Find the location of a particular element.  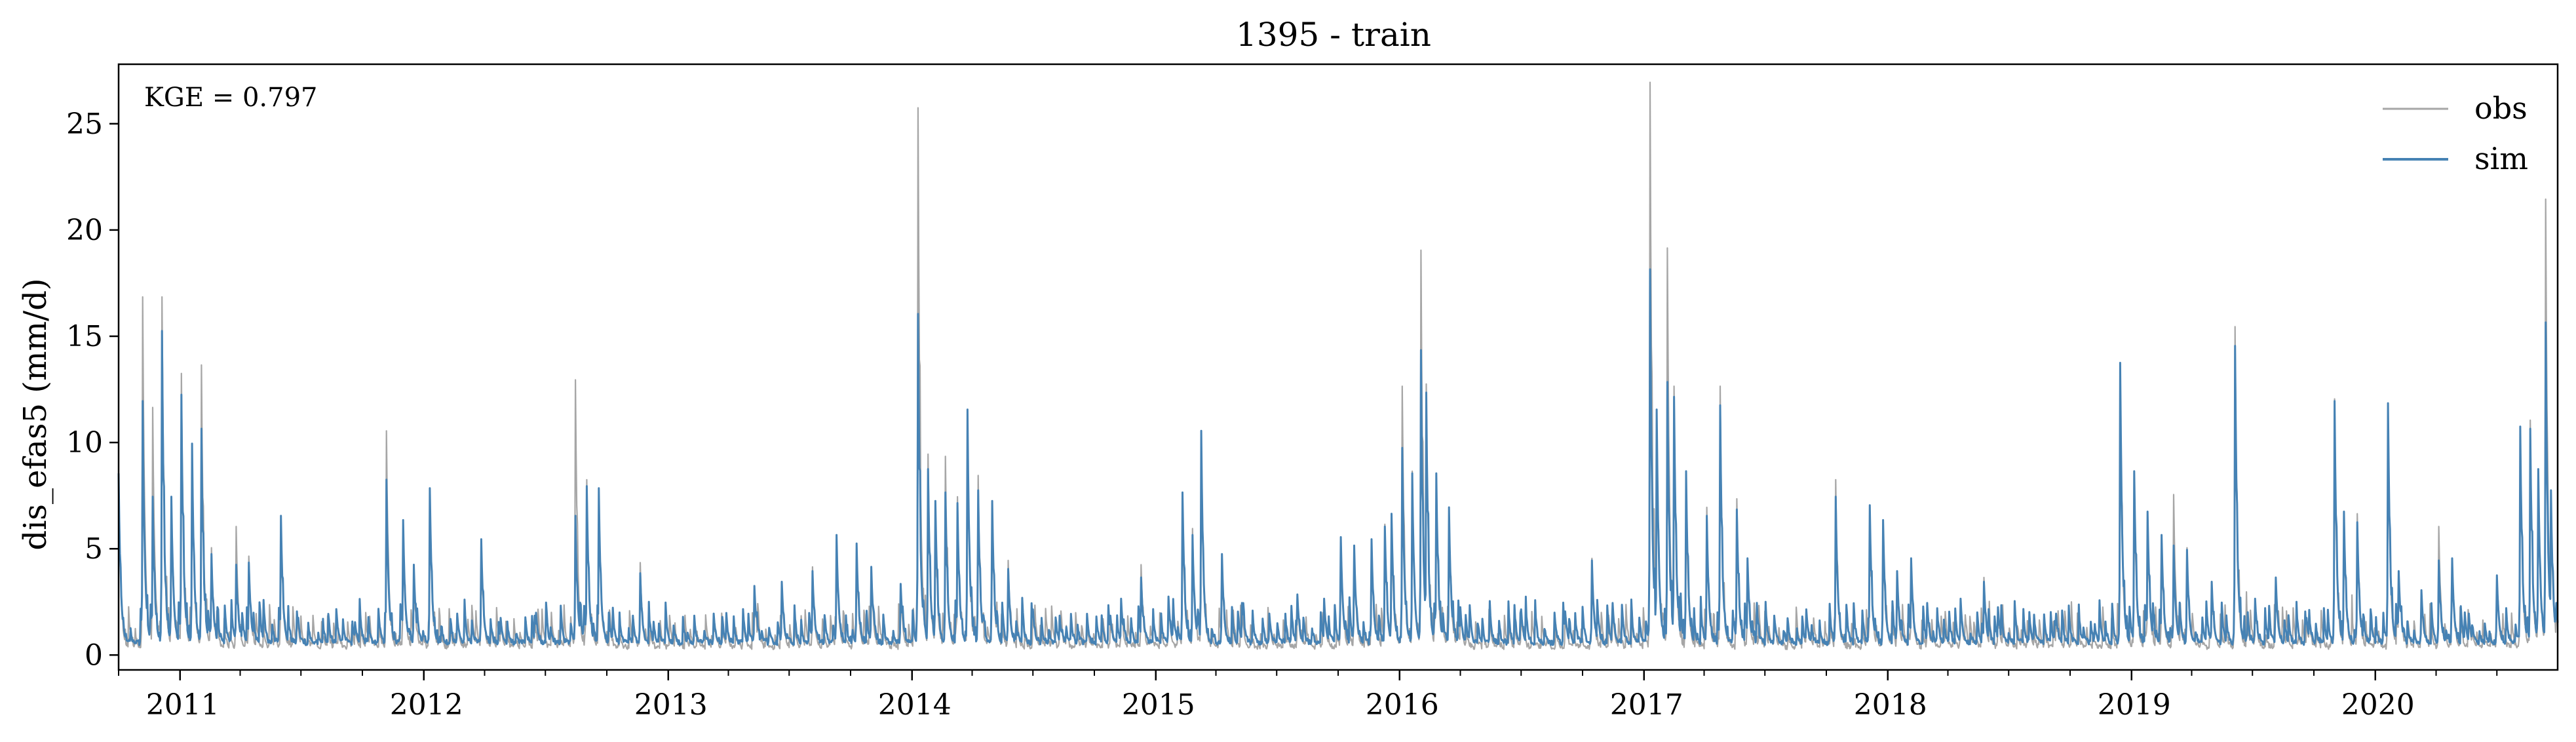

y-tick-label: 10 is located at coordinates (84, 442).